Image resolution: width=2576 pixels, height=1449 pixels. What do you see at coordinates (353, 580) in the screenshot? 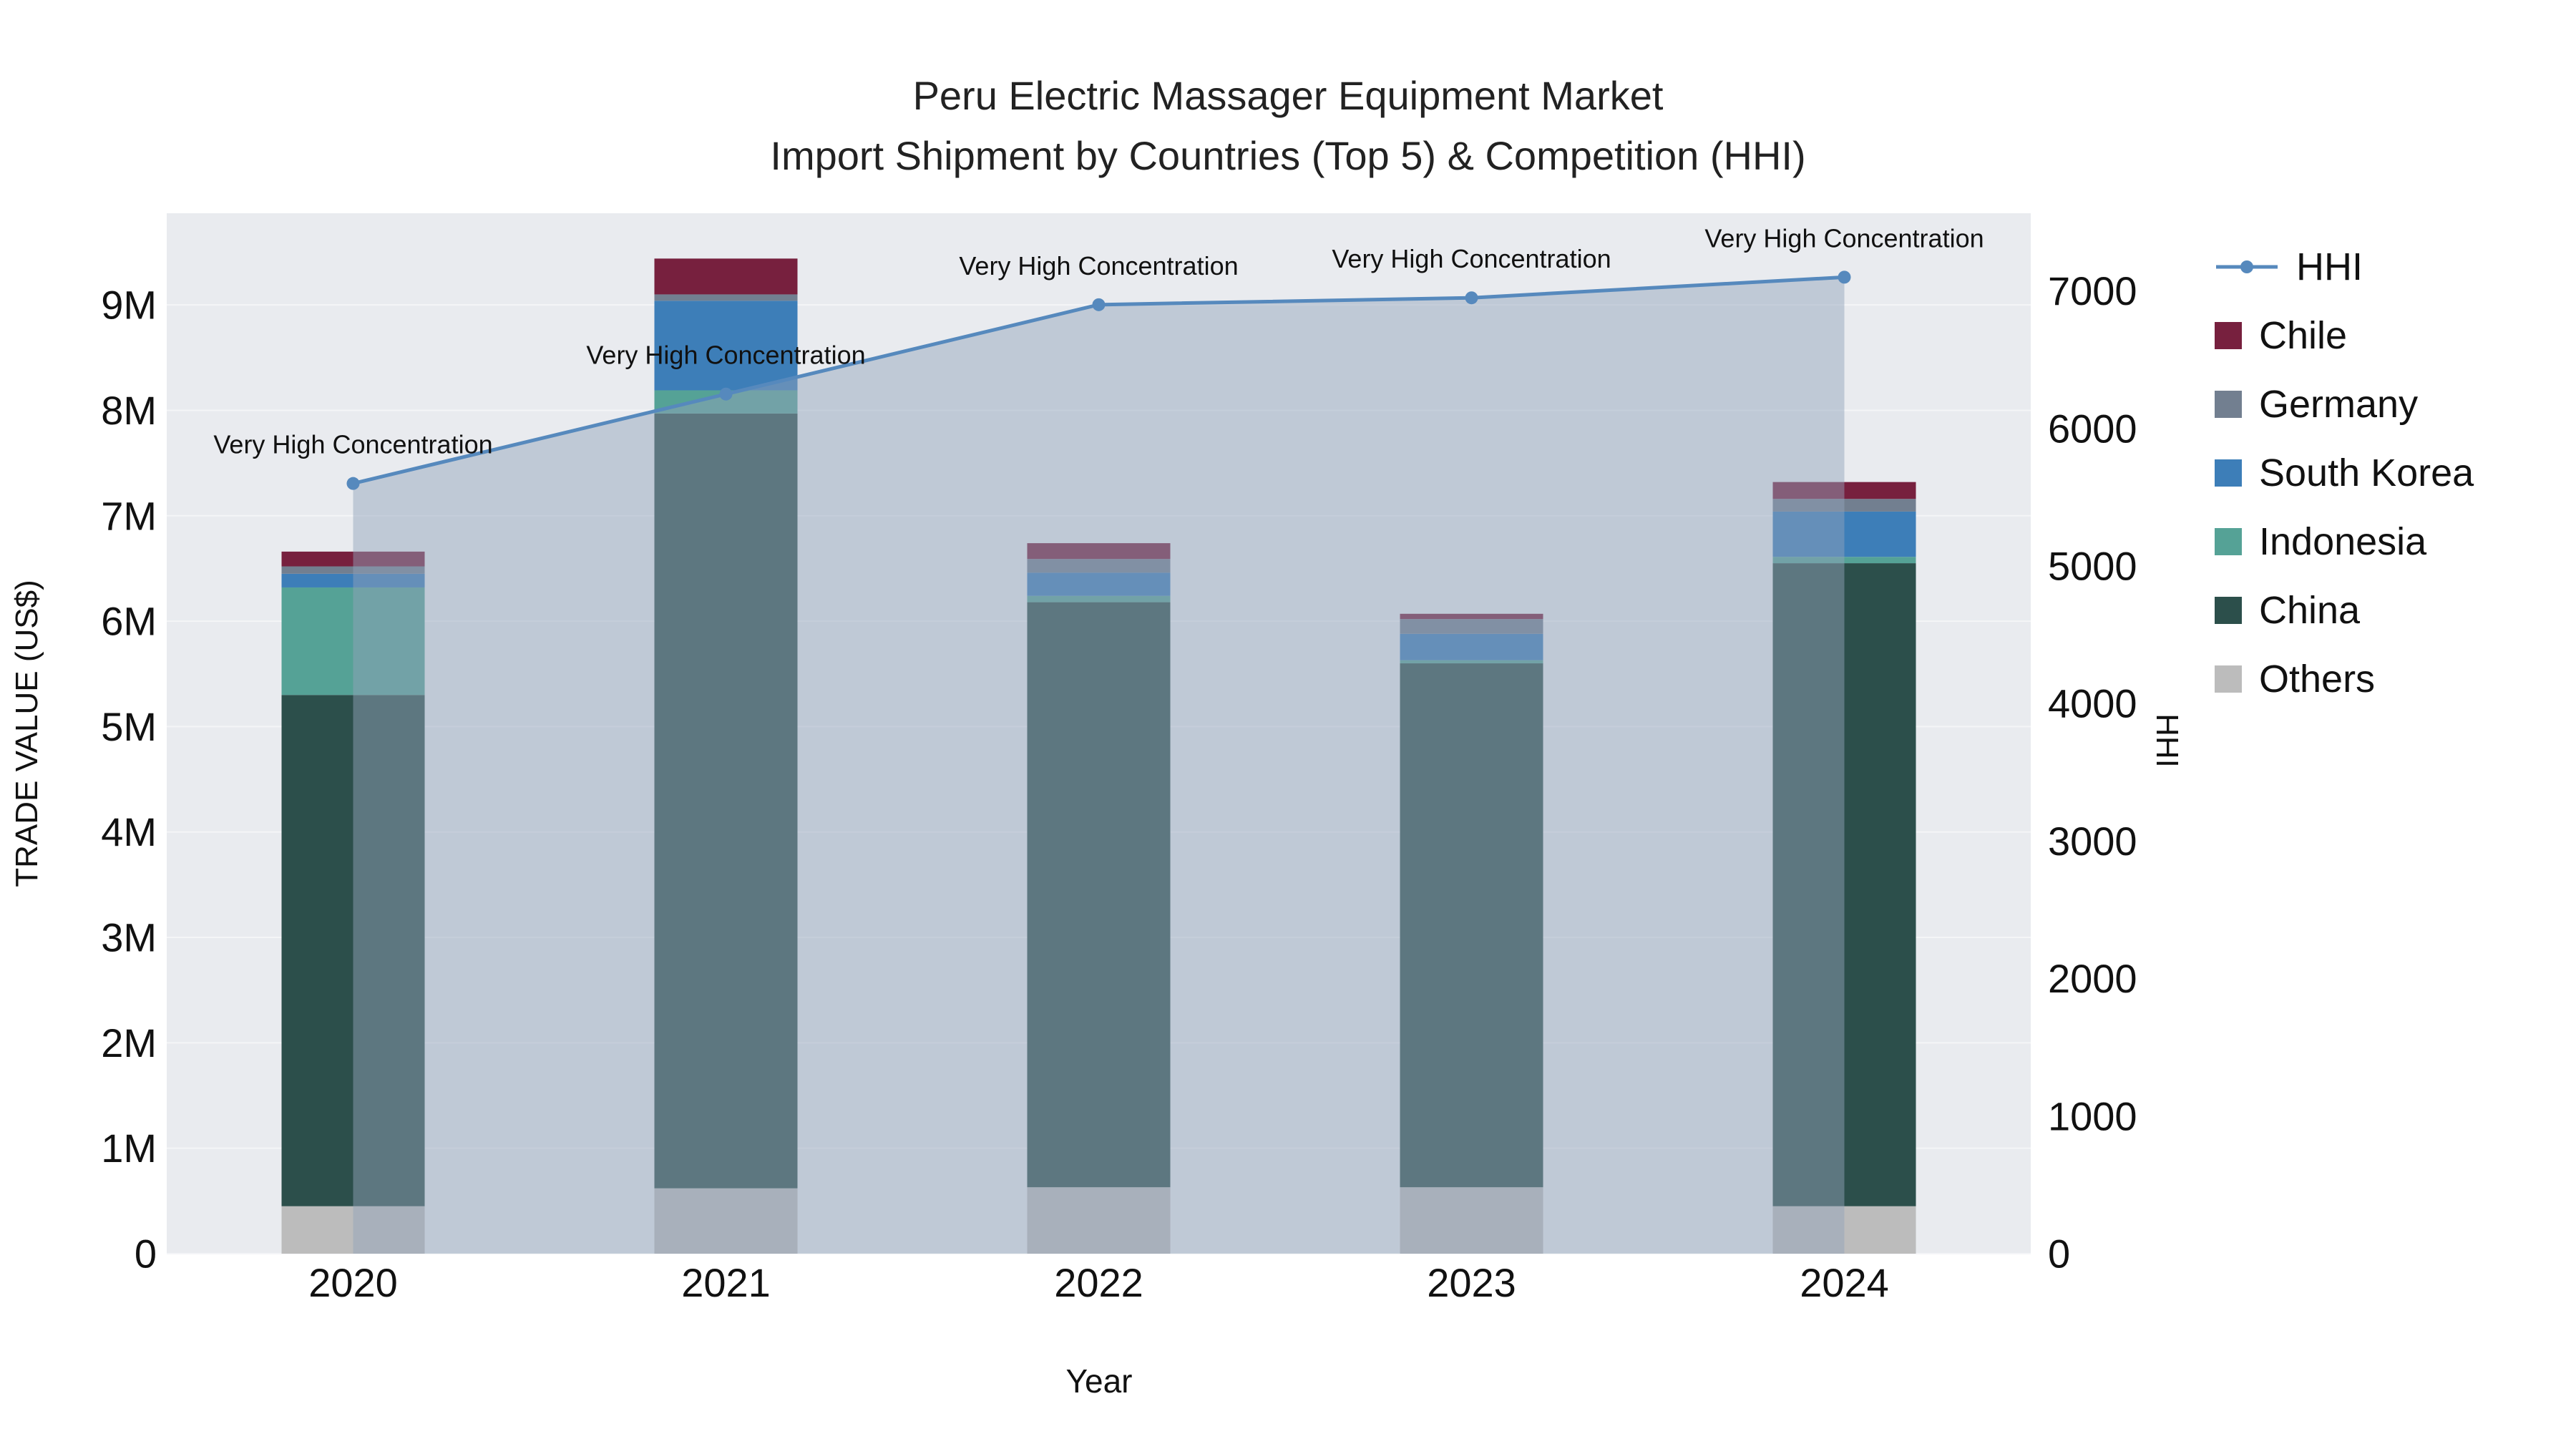
I see `bar-segment-2020-south-korea` at bounding box center [353, 580].